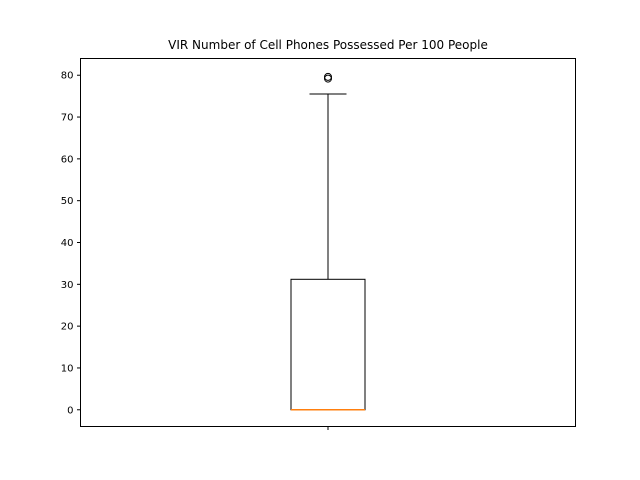 Image resolution: width=640 pixels, height=480 pixels. Describe the element at coordinates (70, 410) in the screenshot. I see `y-tick-label: 0` at that location.